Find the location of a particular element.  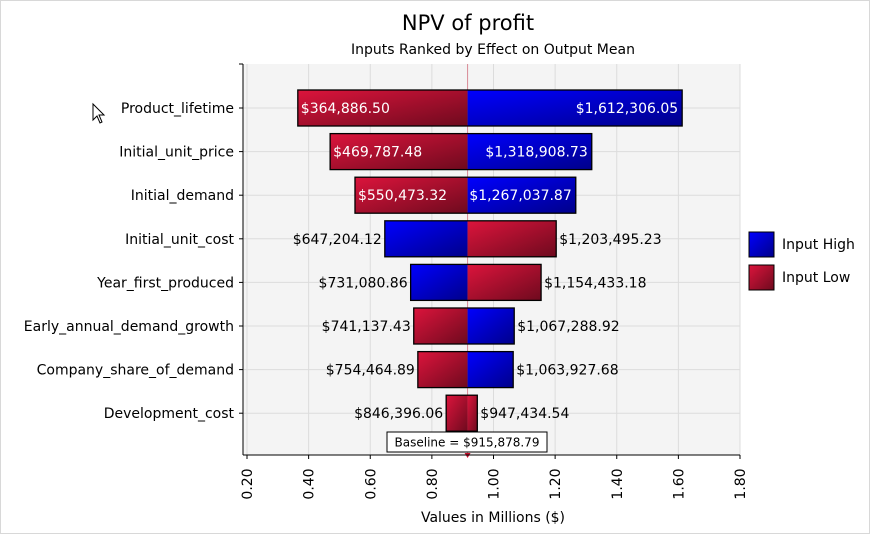

x-tick-label: 1.40 is located at coordinates (618, 483).